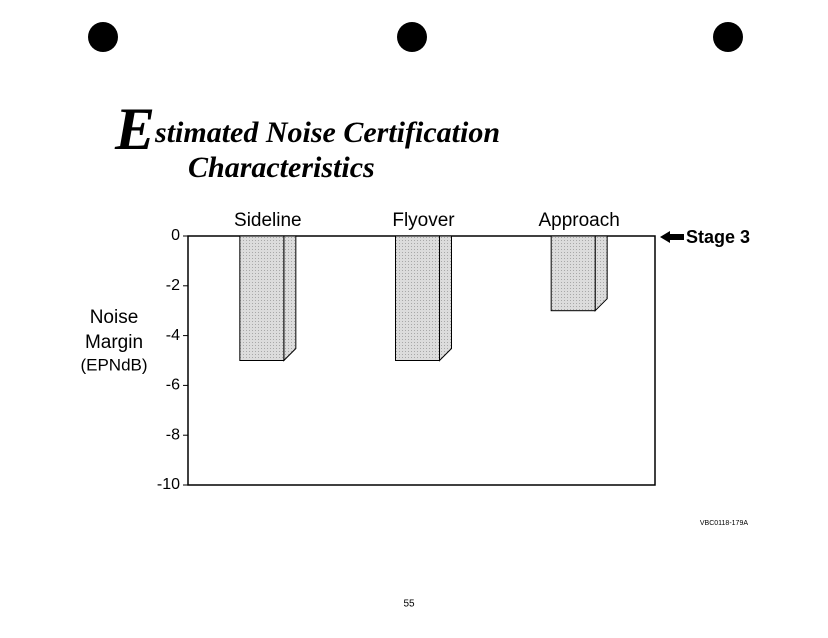  Describe the element at coordinates (409, 604) in the screenshot. I see `page-number: 55` at that location.